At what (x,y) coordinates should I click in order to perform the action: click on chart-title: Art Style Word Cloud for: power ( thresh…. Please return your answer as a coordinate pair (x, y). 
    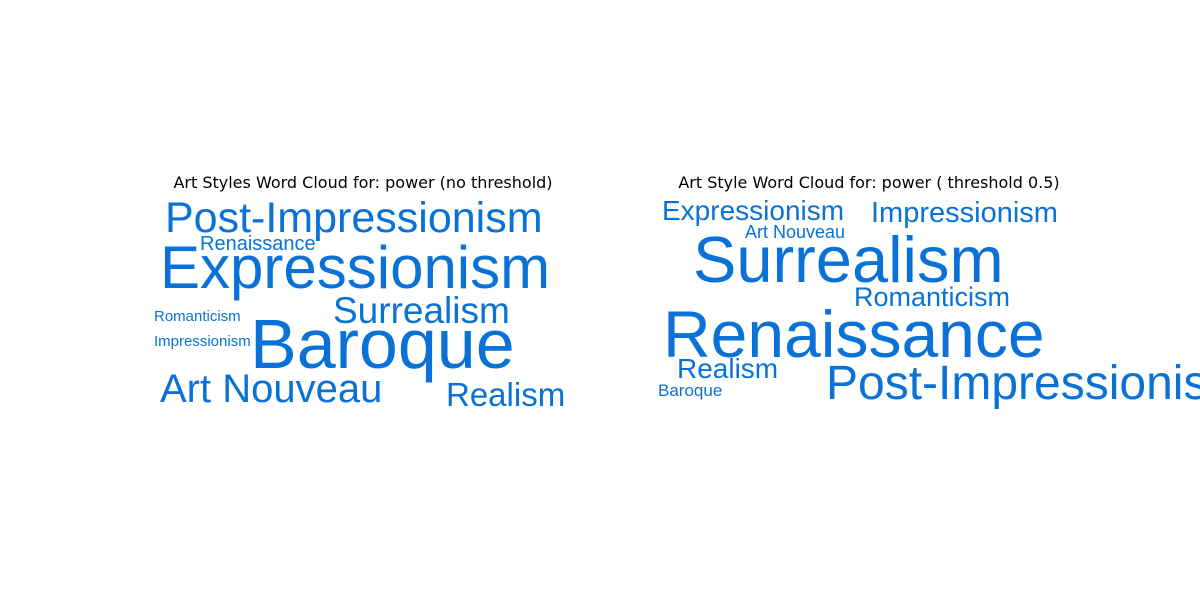
    Looking at the image, I should click on (869, 182).